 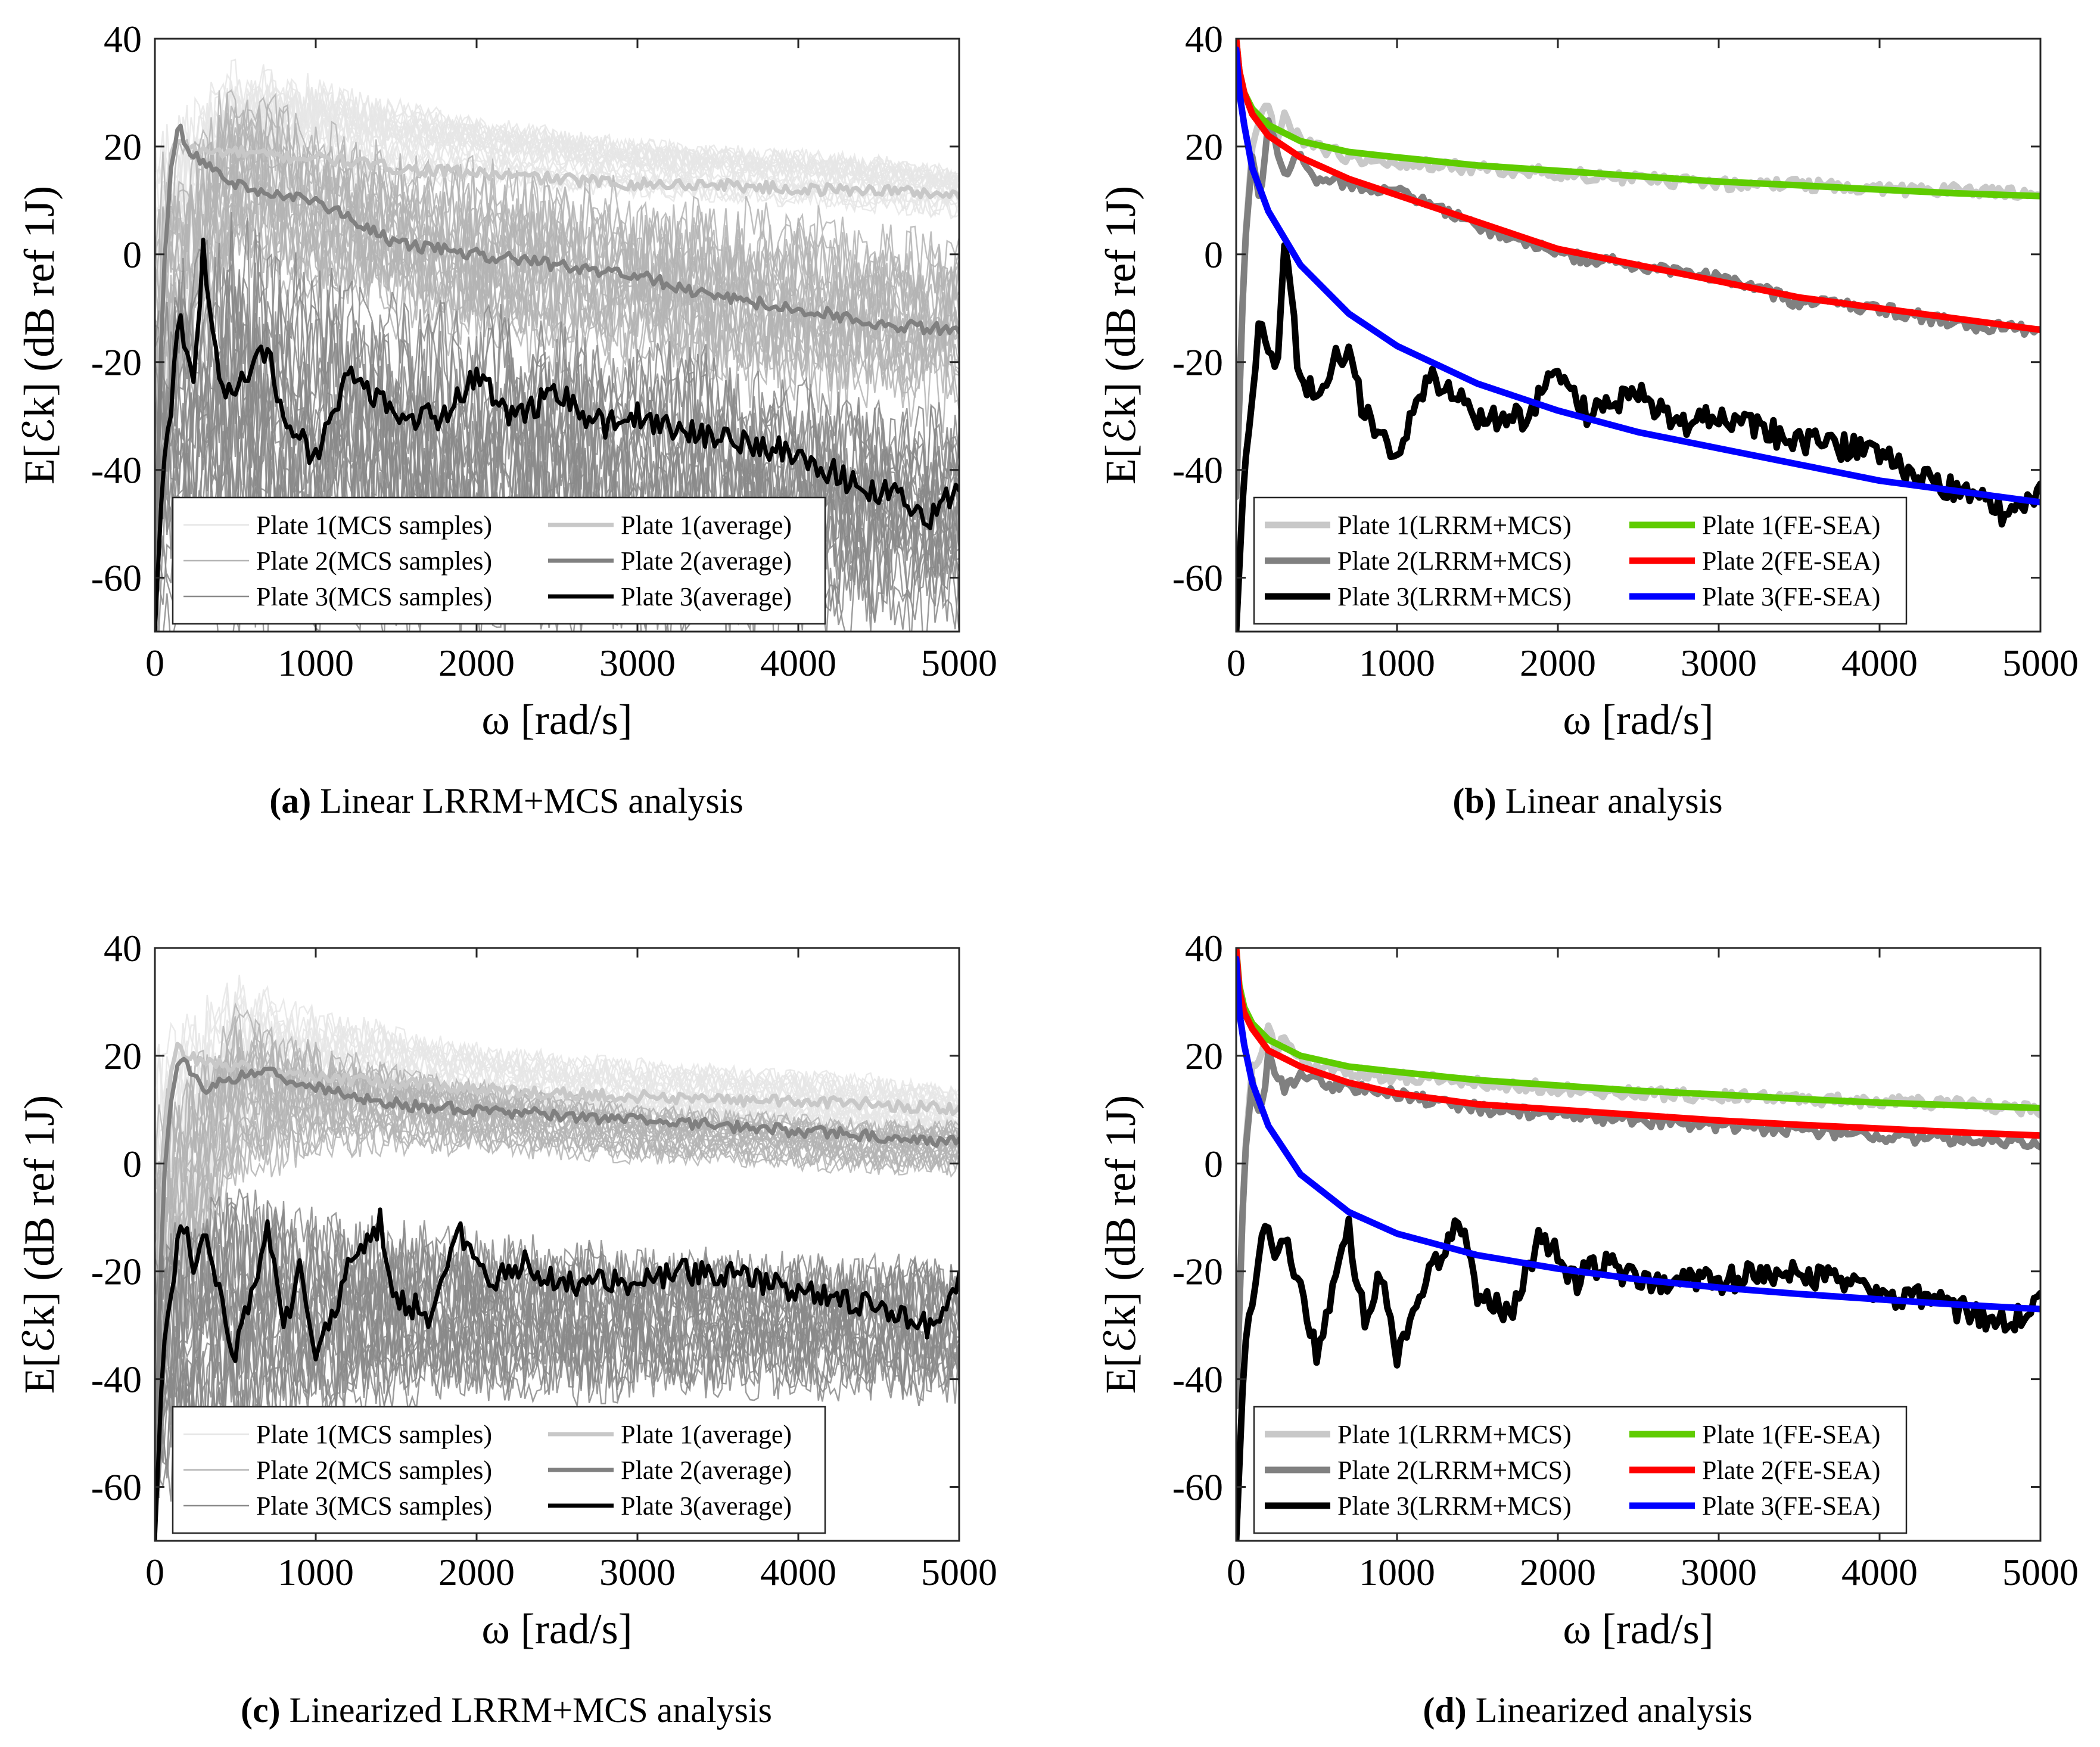 I want to click on plot-area, so click(x=557, y=1257).